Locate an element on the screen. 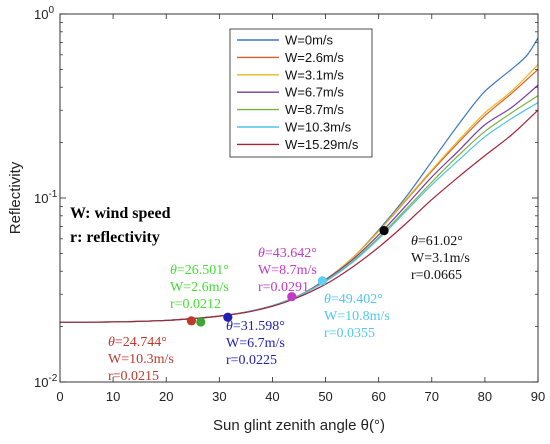 This screenshot has height=444, width=550. y-tick-label-0: 10⁻² is located at coordinates (46, 381).